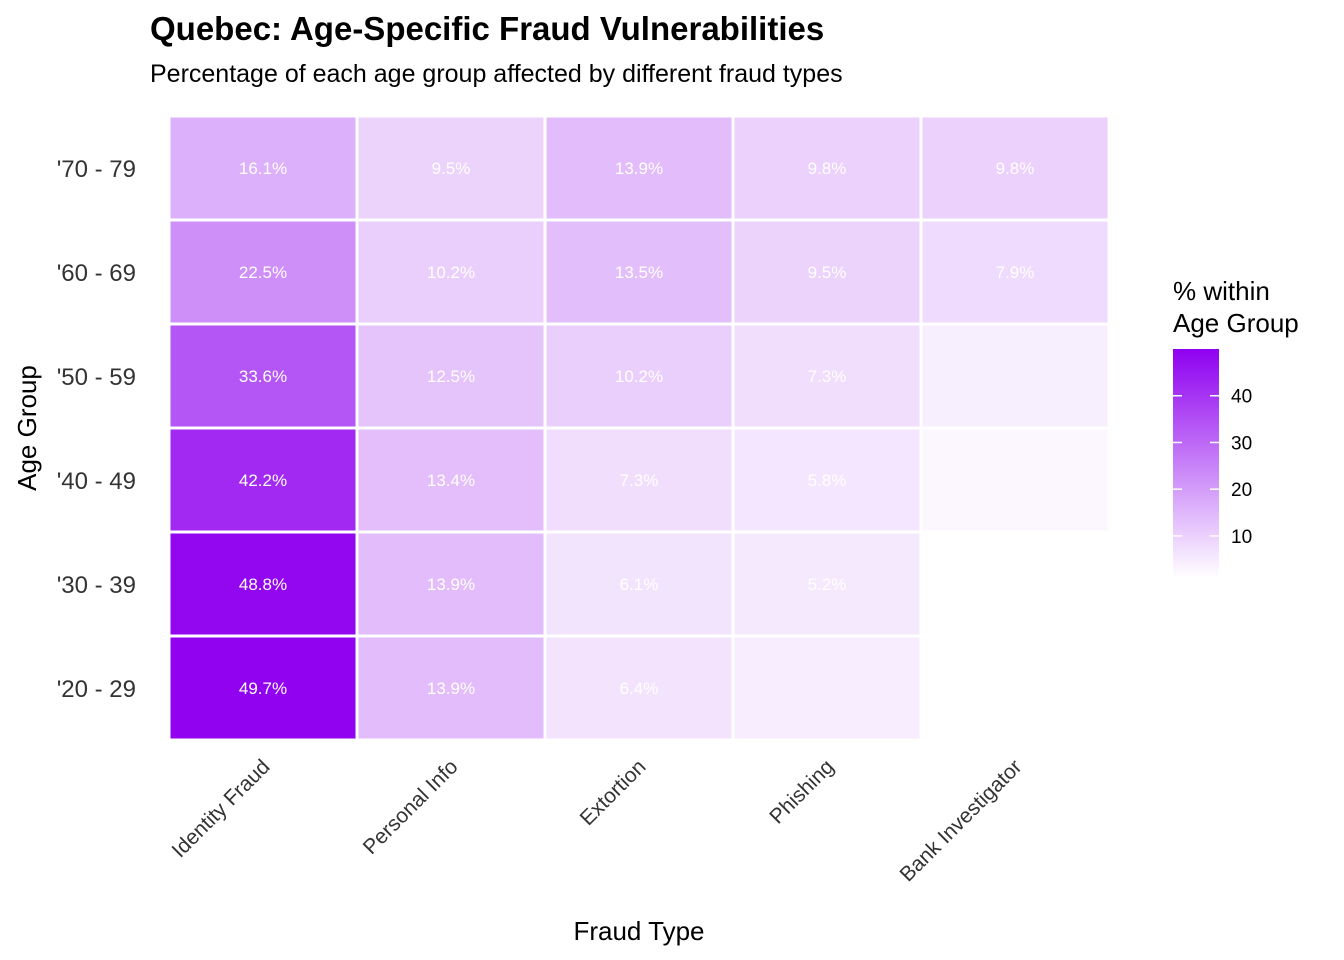 This screenshot has width=1344, height=960. I want to click on heatmap-cell-40-49-extortion, so click(639, 480).